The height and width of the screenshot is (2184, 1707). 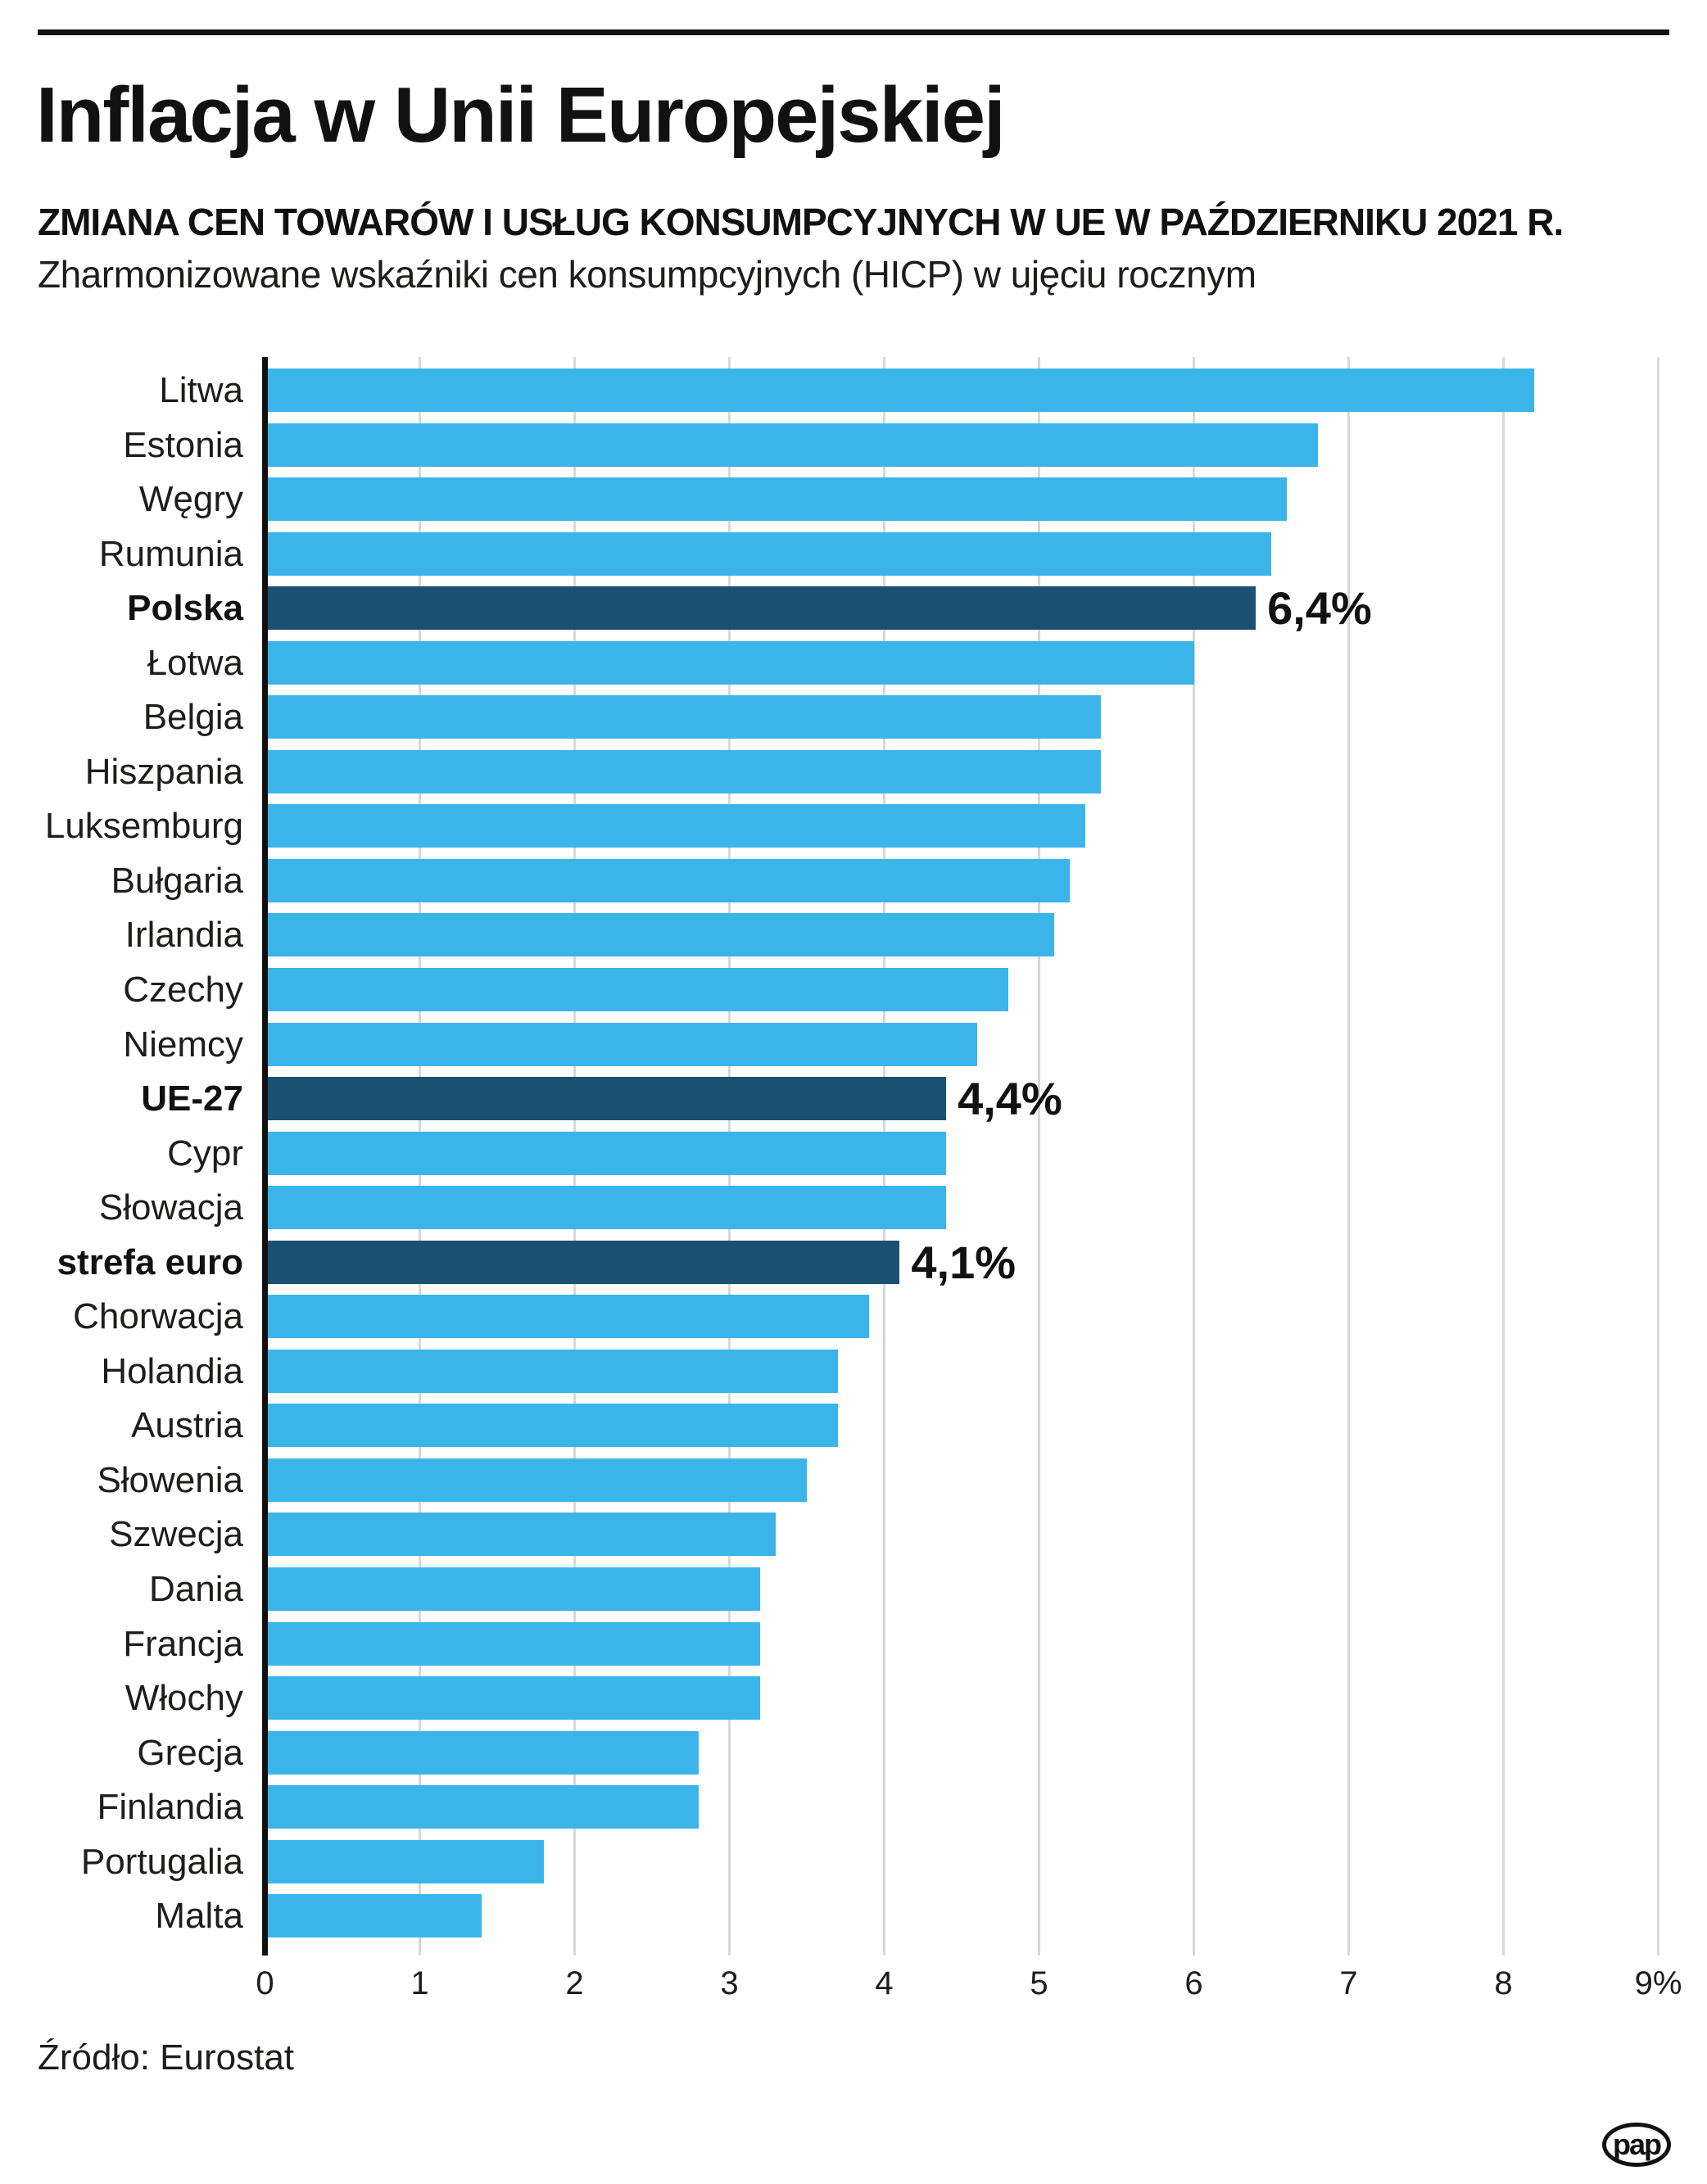 I want to click on bar-label: Rumunia, so click(x=171, y=553).